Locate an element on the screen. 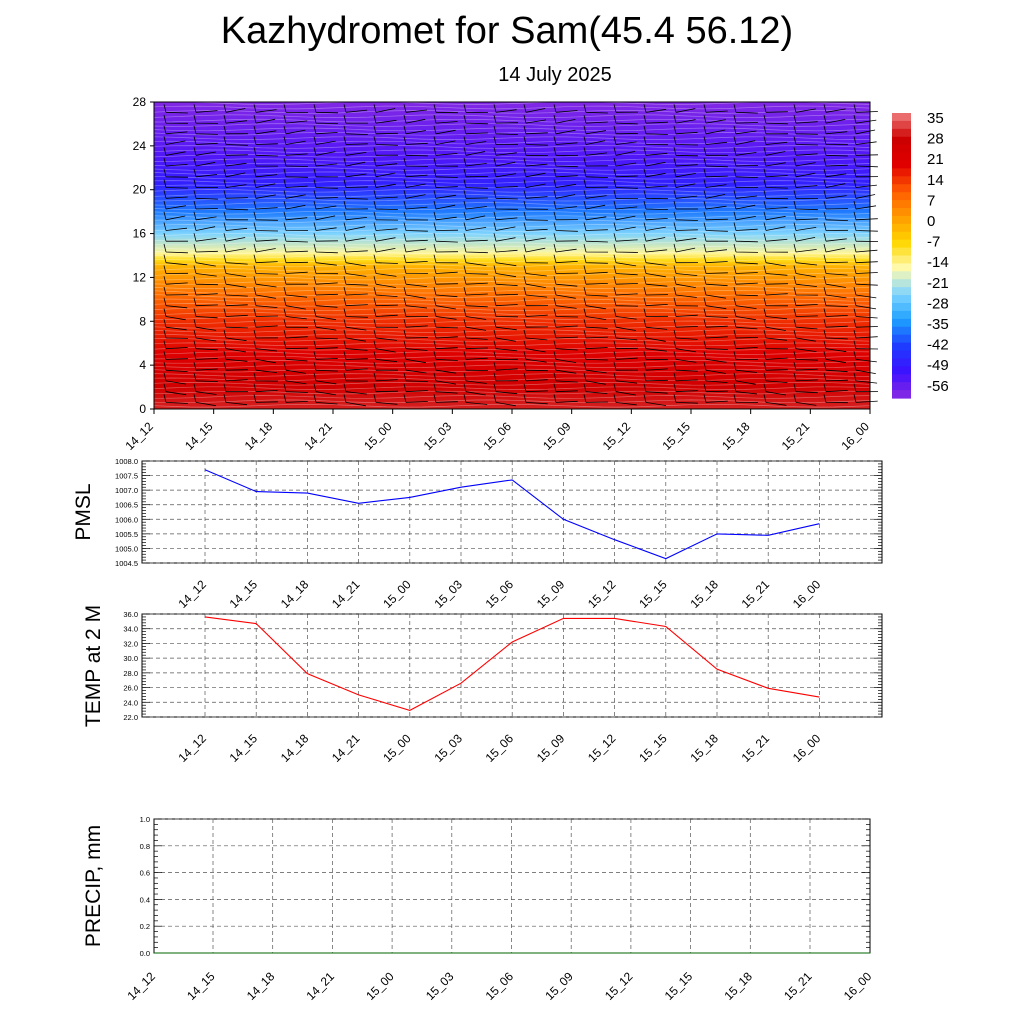  x-tick-label: 15_00 is located at coordinates (380, 986).